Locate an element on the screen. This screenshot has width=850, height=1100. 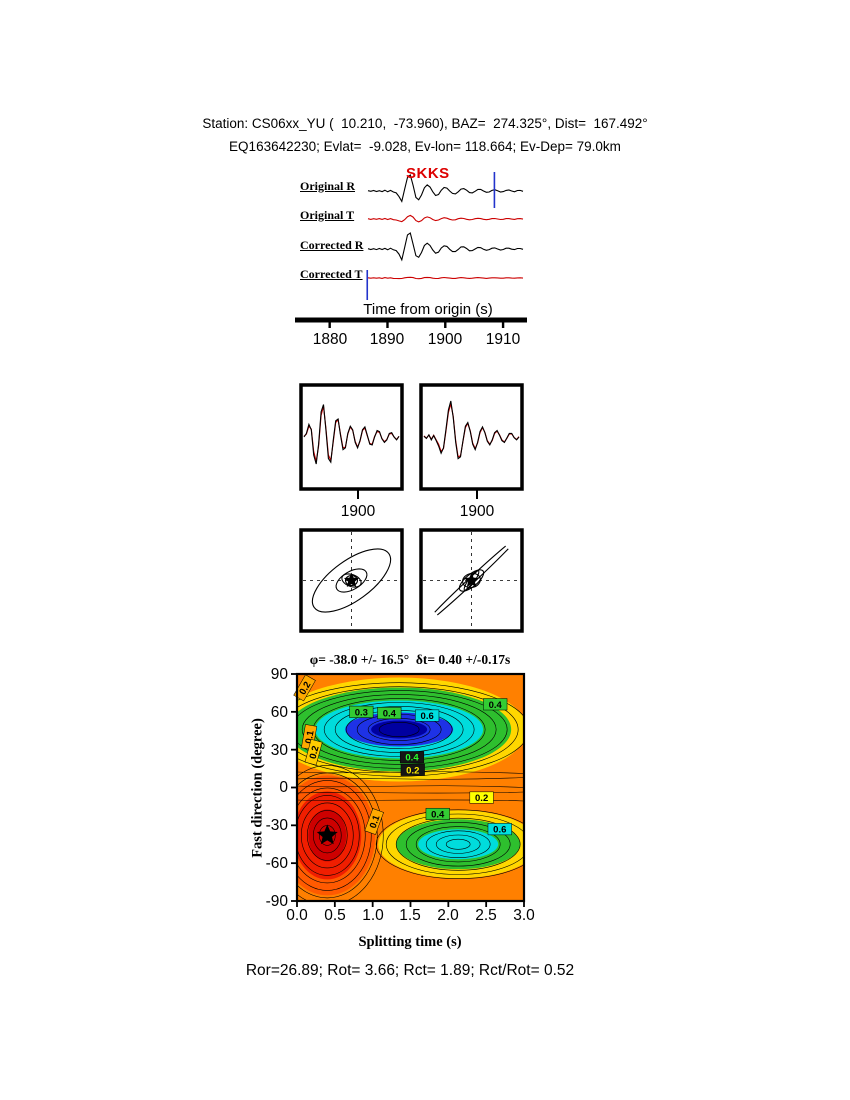
dt-tick-20: 2.0 is located at coordinates (448, 915).